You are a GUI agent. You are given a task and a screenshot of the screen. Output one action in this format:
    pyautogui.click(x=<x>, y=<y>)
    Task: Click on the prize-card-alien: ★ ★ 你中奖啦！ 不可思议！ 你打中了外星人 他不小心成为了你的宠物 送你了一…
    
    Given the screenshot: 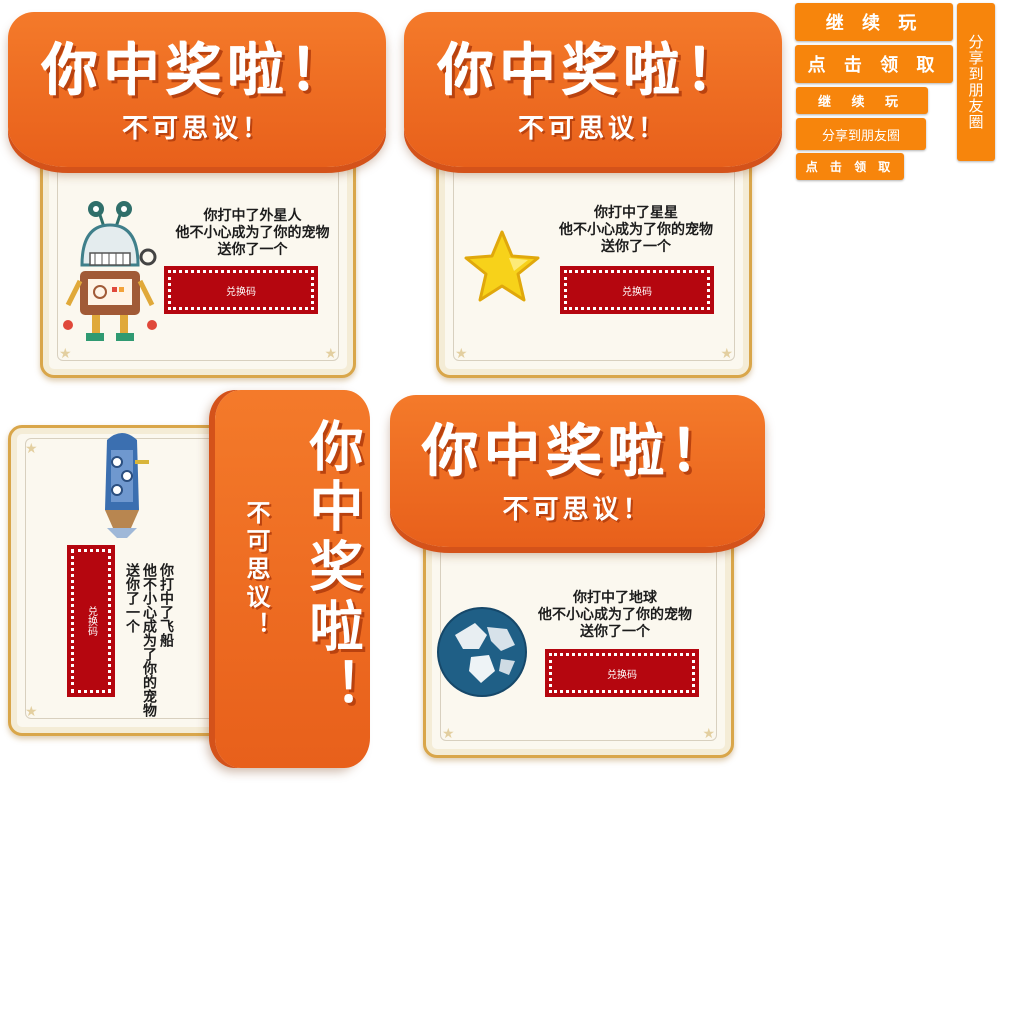 What is the action you would take?
    pyautogui.click(x=197, y=192)
    